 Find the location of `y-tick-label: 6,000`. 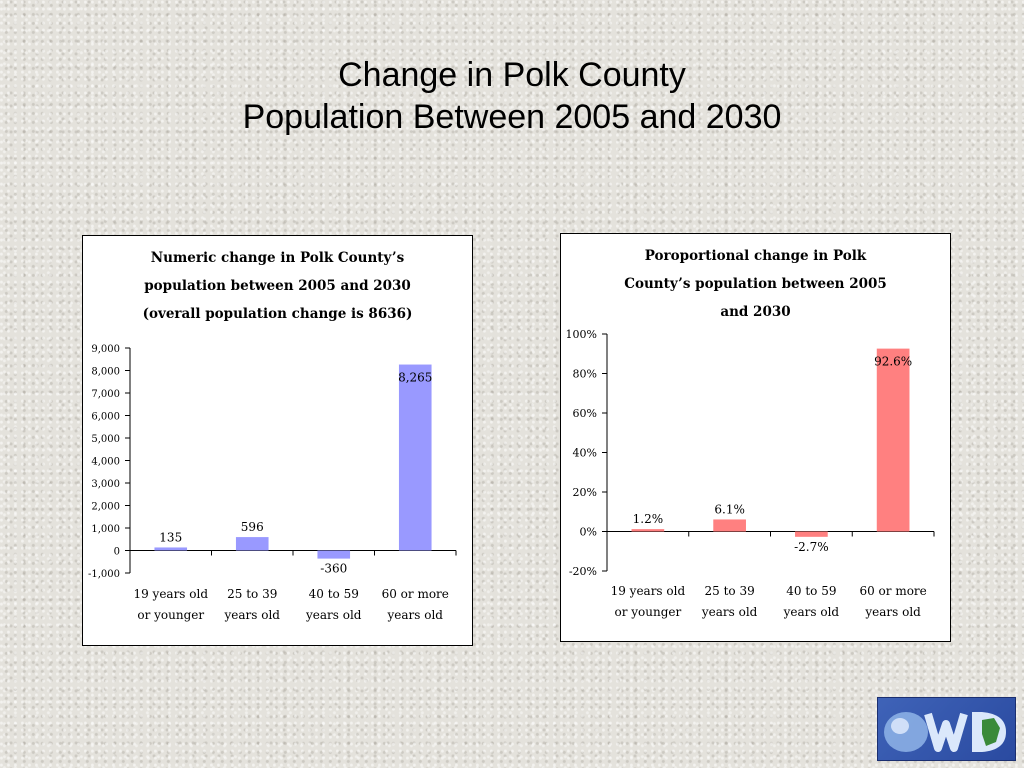

y-tick-label: 6,000 is located at coordinates (105, 417).